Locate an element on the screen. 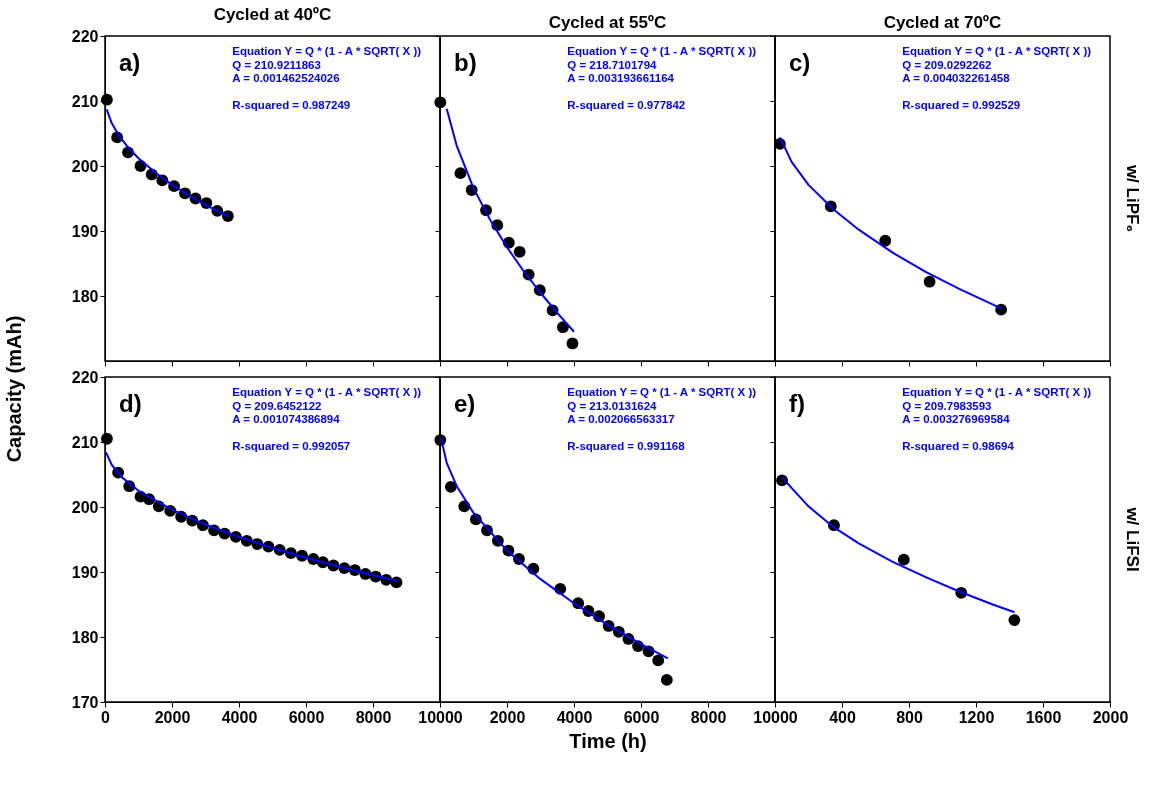 The height and width of the screenshot is (791, 1160). annotation: d) is located at coordinates (130, 403).